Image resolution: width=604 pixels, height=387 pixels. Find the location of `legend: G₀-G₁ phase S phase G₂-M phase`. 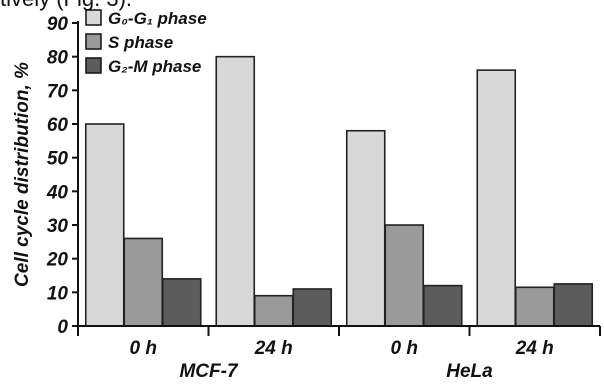

legend: G₀-G₁ phase S phase G₂-M phase is located at coordinates (146, 42).